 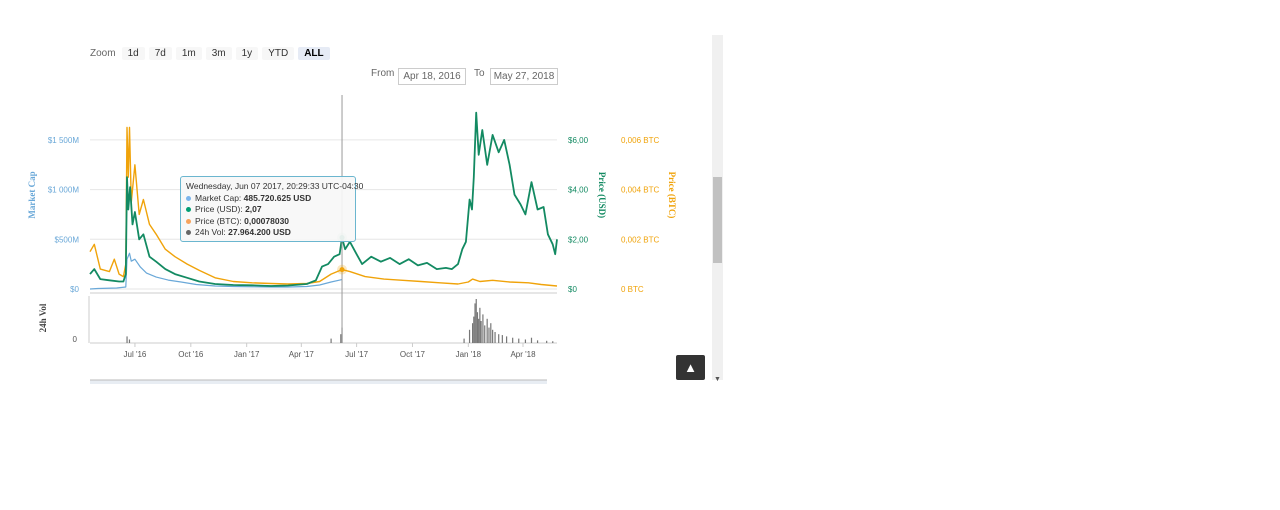 I want to click on range-to-input: May 27, 2018, so click(x=524, y=76).